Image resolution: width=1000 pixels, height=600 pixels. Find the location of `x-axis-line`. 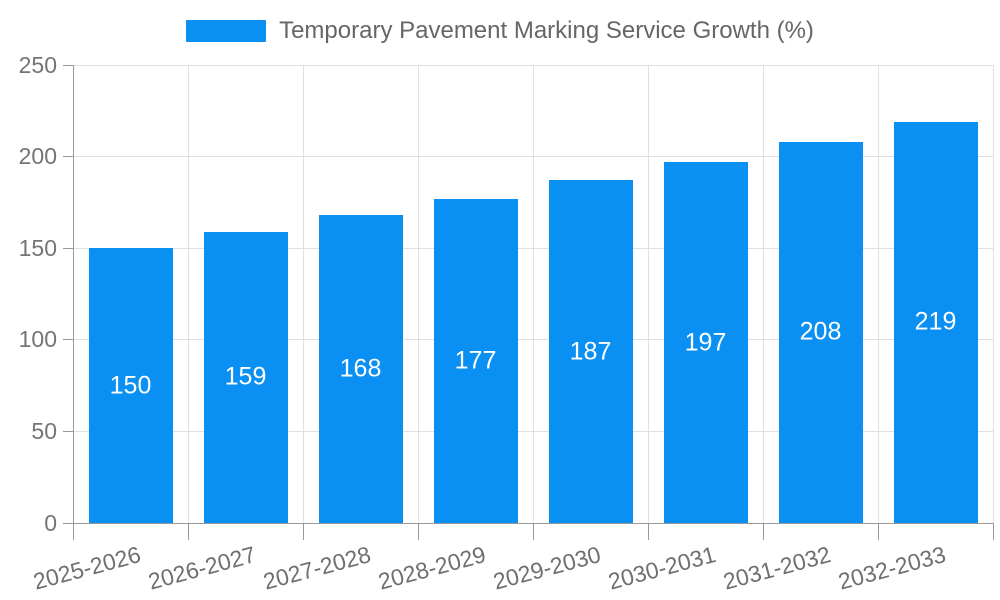

x-axis-line is located at coordinates (533, 523).